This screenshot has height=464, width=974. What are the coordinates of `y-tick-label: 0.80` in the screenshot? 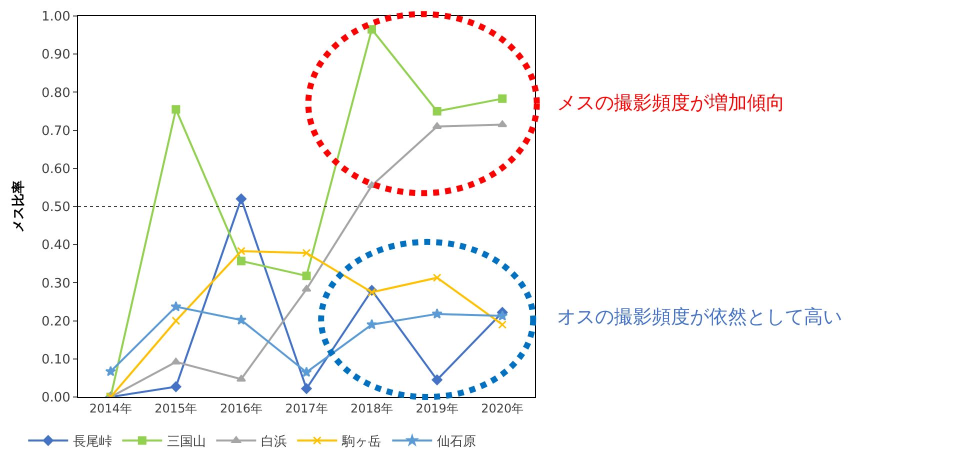 It's located at (55, 93).